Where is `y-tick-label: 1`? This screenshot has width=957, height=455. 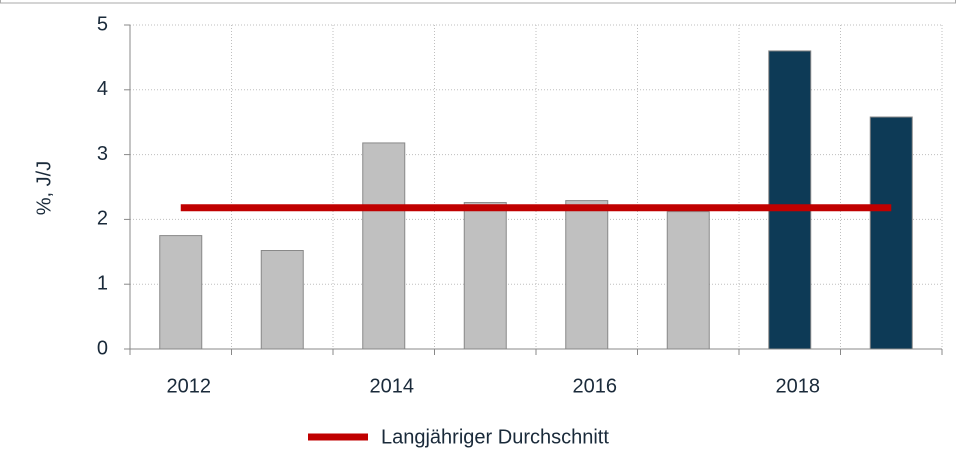 y-tick-label: 1 is located at coordinates (102, 283).